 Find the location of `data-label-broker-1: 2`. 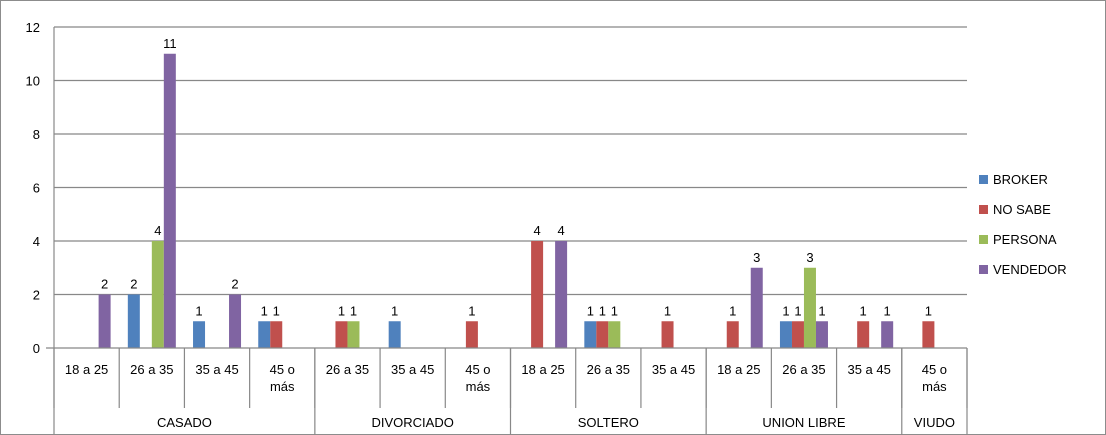

data-label-broker-1: 2 is located at coordinates (133, 284).